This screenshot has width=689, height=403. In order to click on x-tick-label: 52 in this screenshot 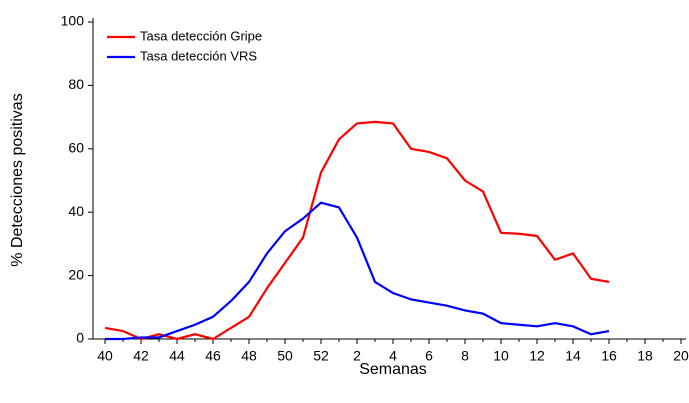, I will do `click(321, 356)`.